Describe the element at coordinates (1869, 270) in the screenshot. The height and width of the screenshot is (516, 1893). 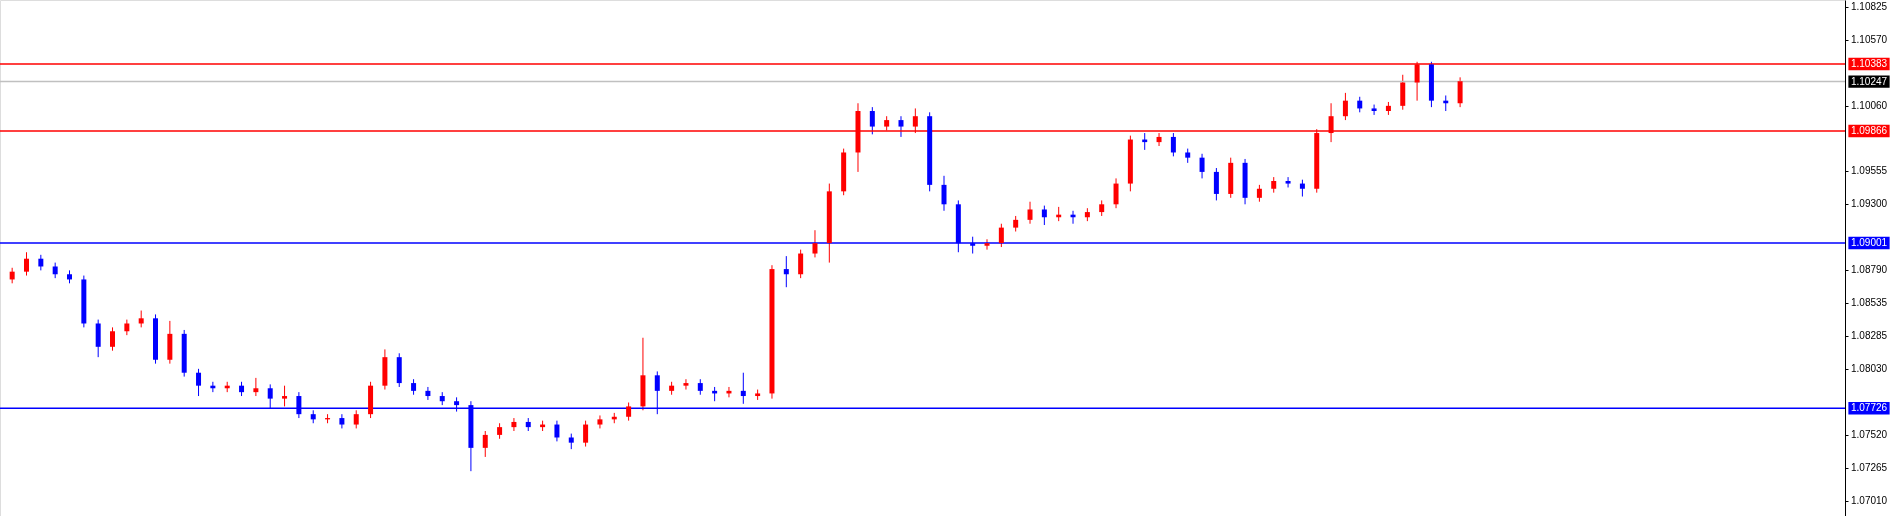
I see `y-tick-label: 1.08790` at that location.